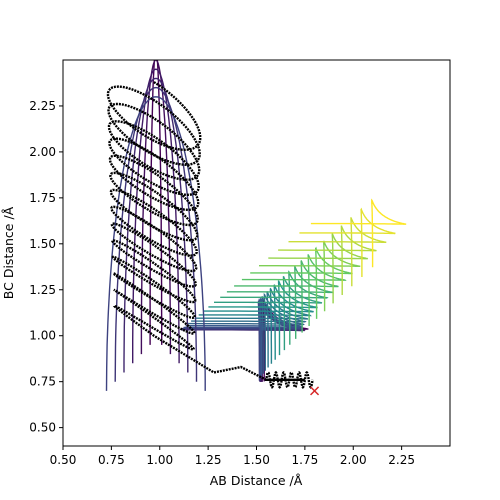  What do you see at coordinates (353, 460) in the screenshot?
I see `x-tick-label: 2.00` at bounding box center [353, 460].